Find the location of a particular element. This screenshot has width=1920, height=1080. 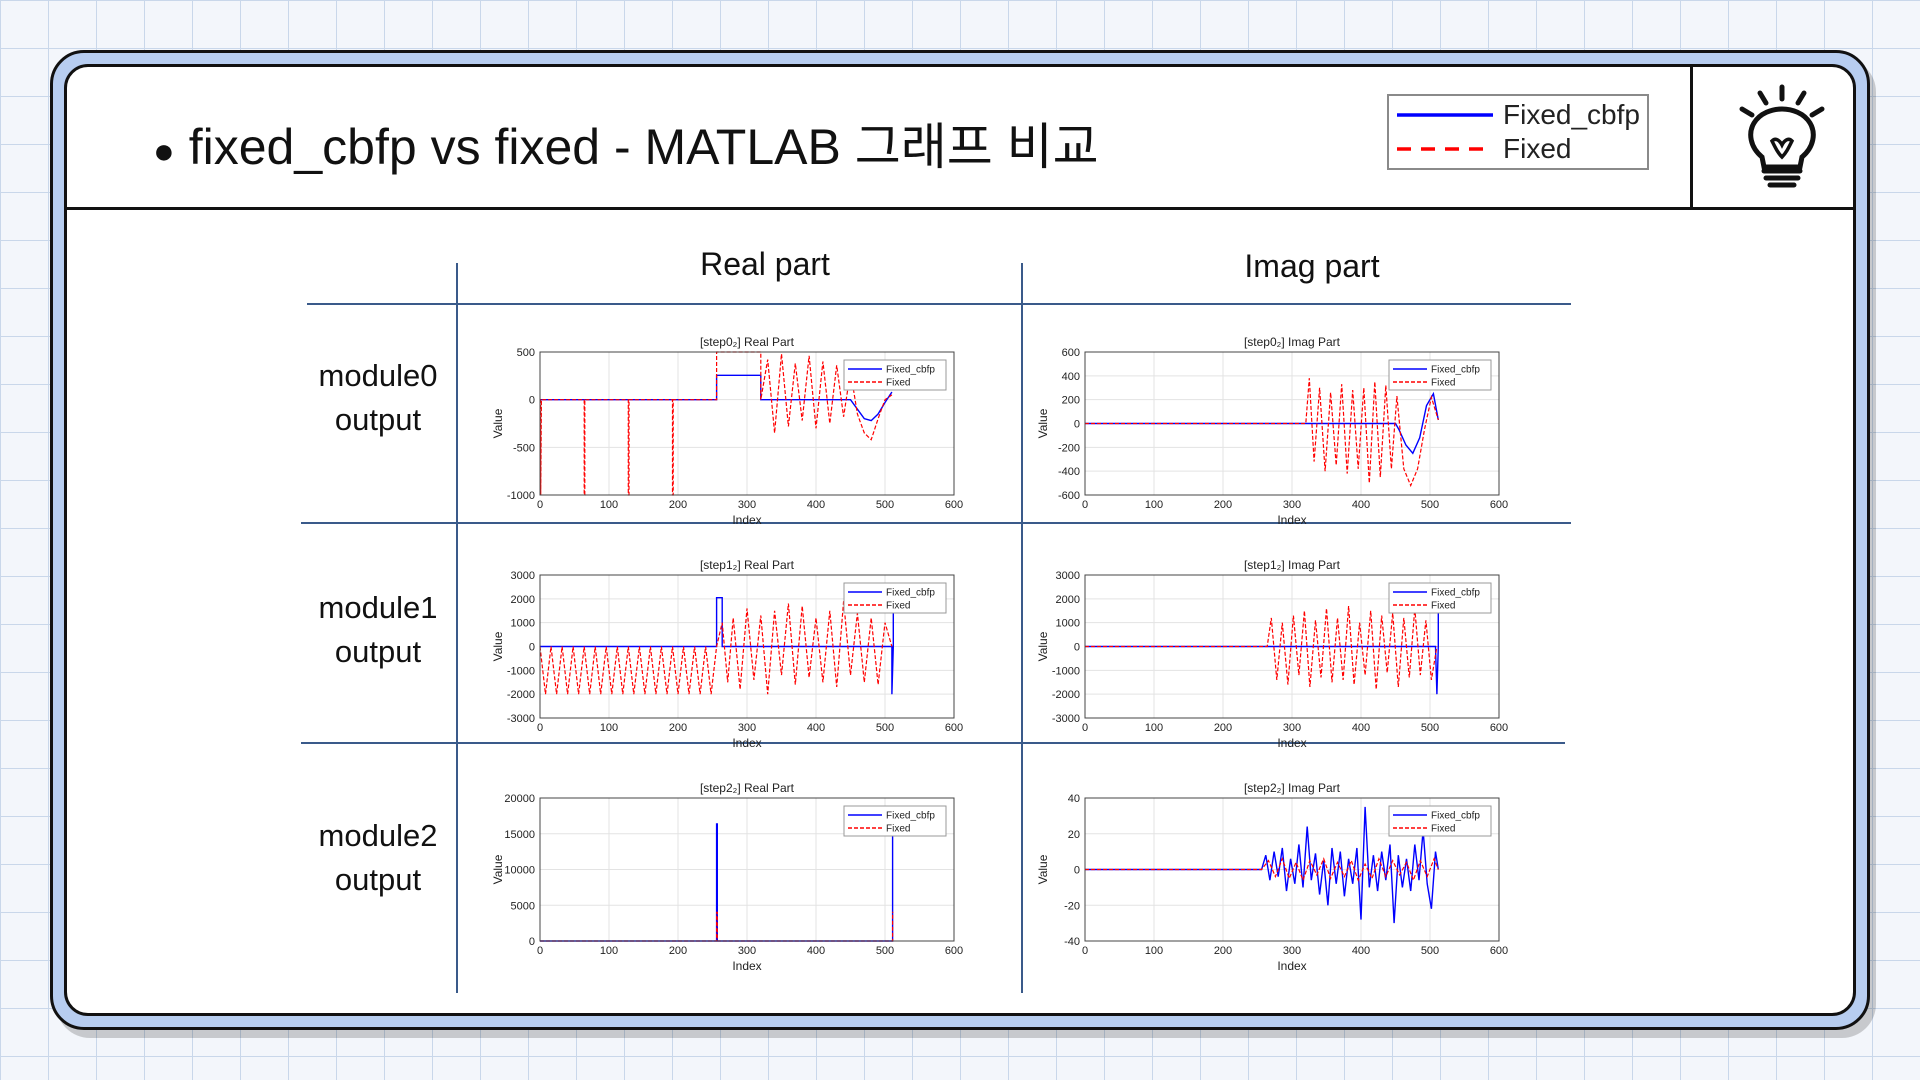

page-title: ● fixed_cbfp vs fixed - MATLAB 그래프 비교 is located at coordinates (626, 143).